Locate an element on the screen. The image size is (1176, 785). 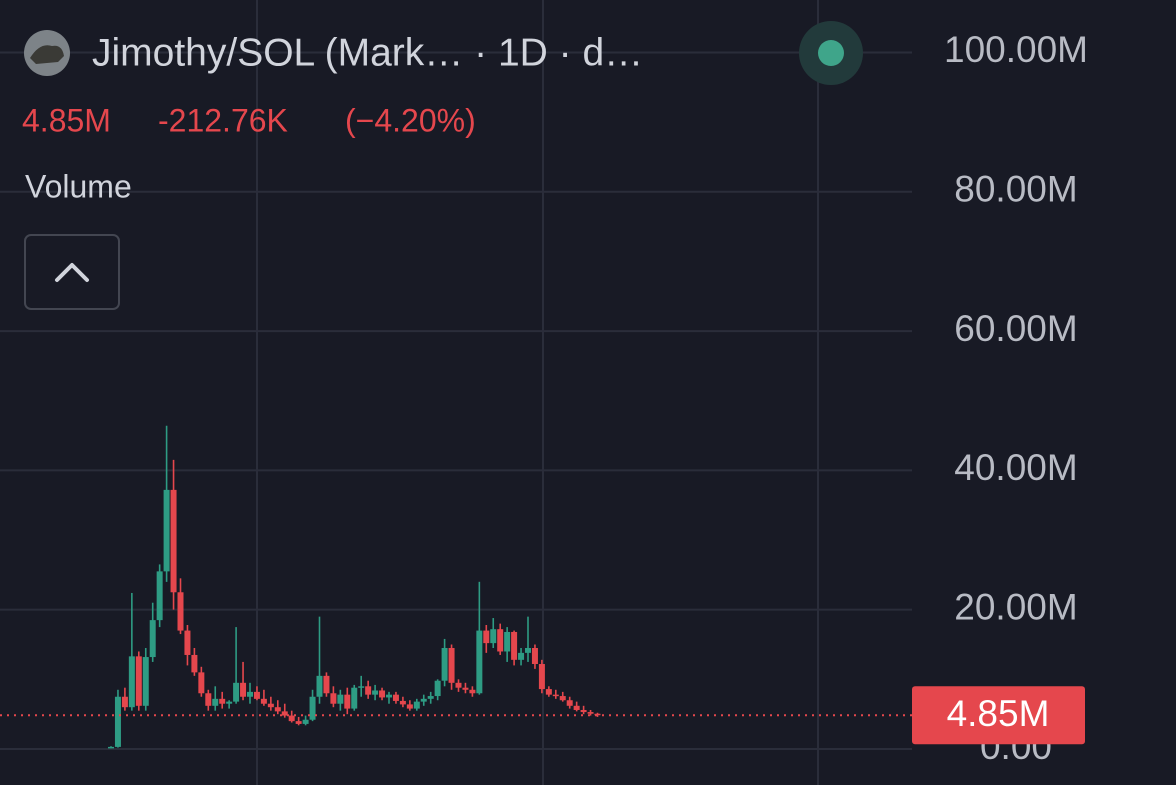
collapse-chevron is located at coordinates (72, 272).